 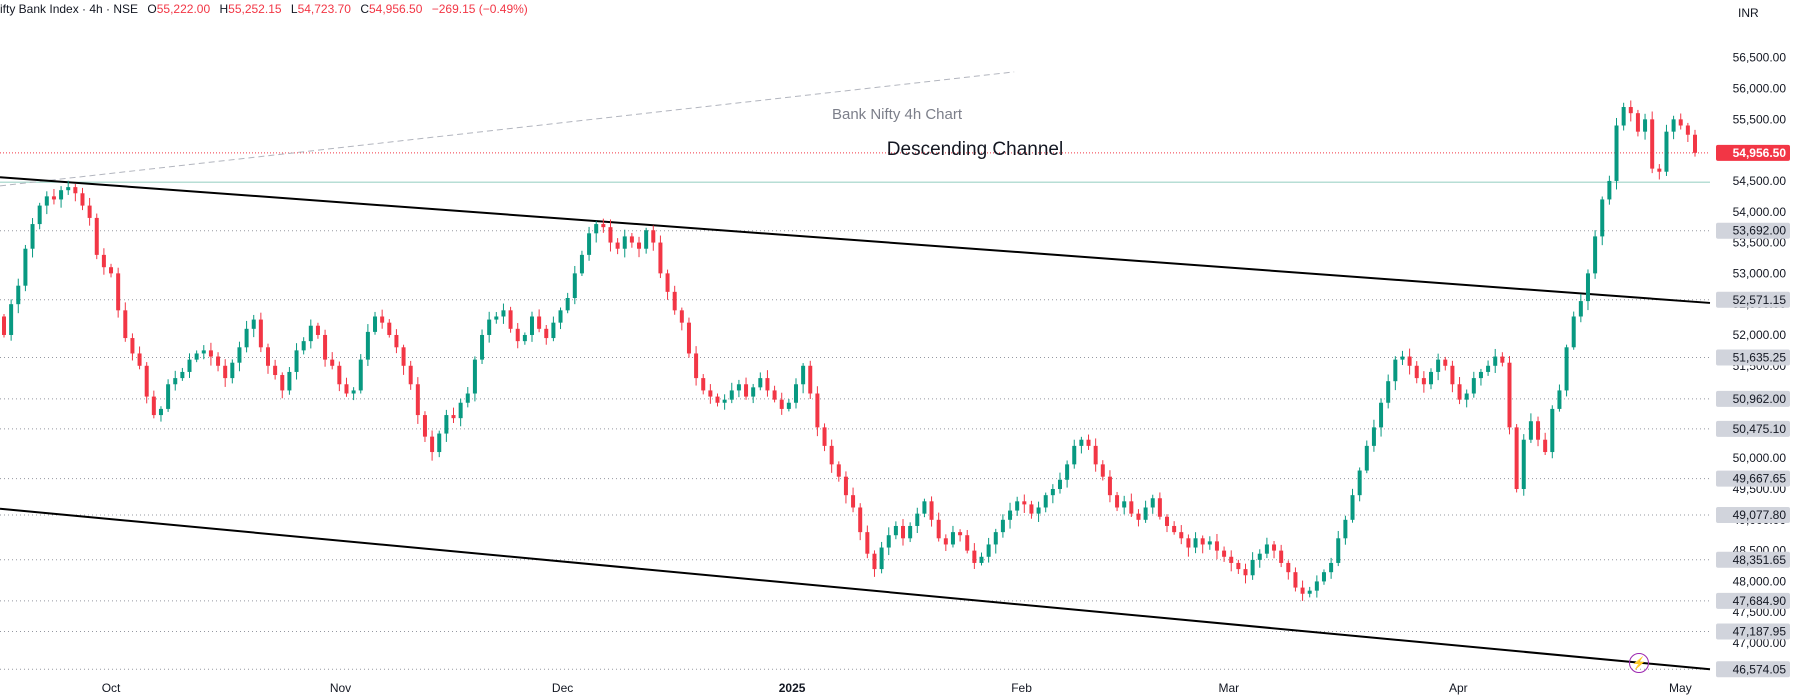 I want to click on level-badge-label: 50,475.10, so click(x=1760, y=429).